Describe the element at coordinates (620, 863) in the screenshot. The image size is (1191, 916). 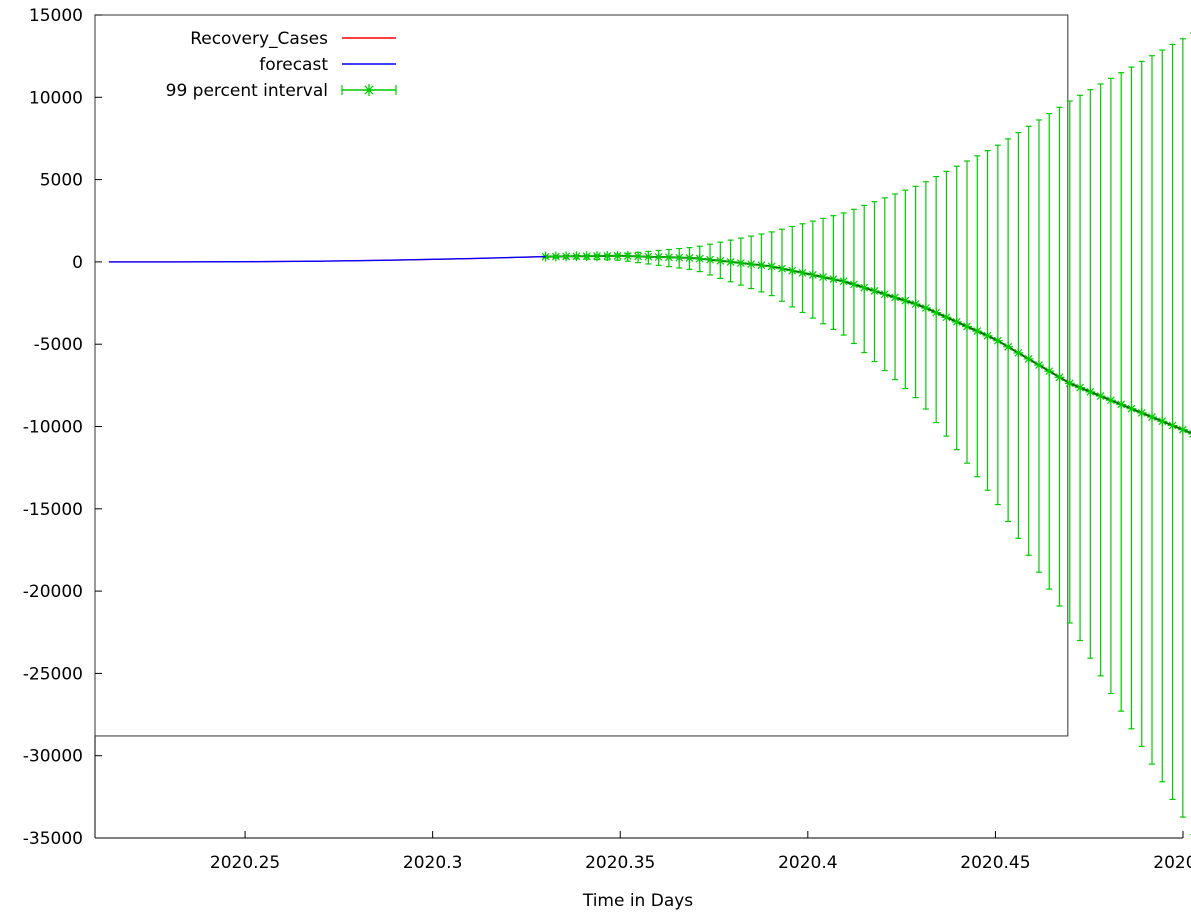
I see `x-tick-label: 2020.35` at that location.